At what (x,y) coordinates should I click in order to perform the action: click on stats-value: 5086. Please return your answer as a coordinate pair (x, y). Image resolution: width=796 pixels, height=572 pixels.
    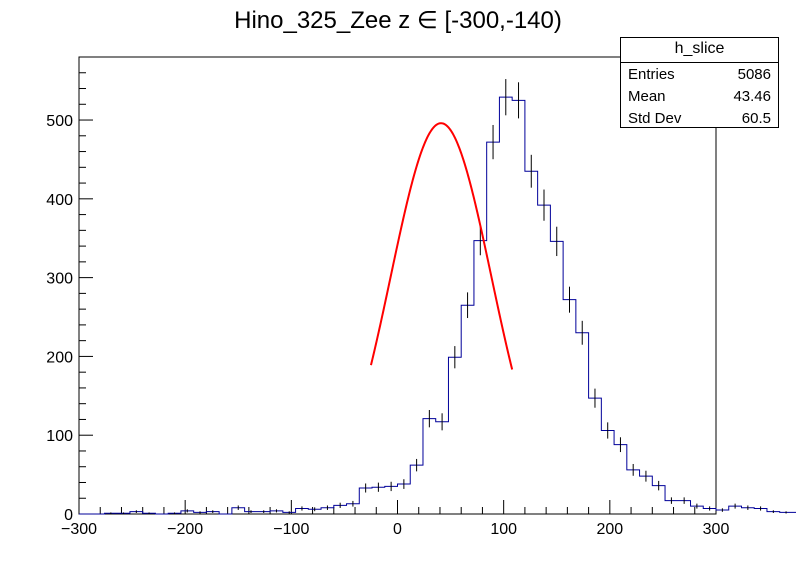
    Looking at the image, I should click on (754, 74).